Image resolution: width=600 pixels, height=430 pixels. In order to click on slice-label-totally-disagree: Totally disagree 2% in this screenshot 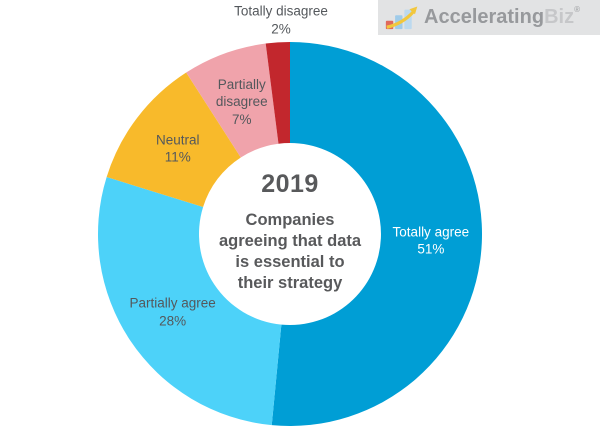, I will do `click(281, 20)`.